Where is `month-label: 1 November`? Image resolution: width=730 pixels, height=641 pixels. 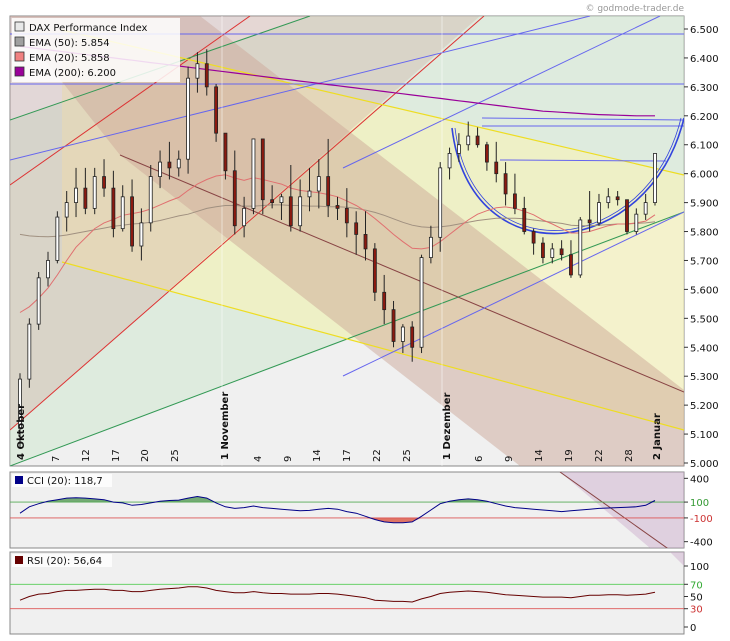 month-label: 1 November is located at coordinates (225, 426).